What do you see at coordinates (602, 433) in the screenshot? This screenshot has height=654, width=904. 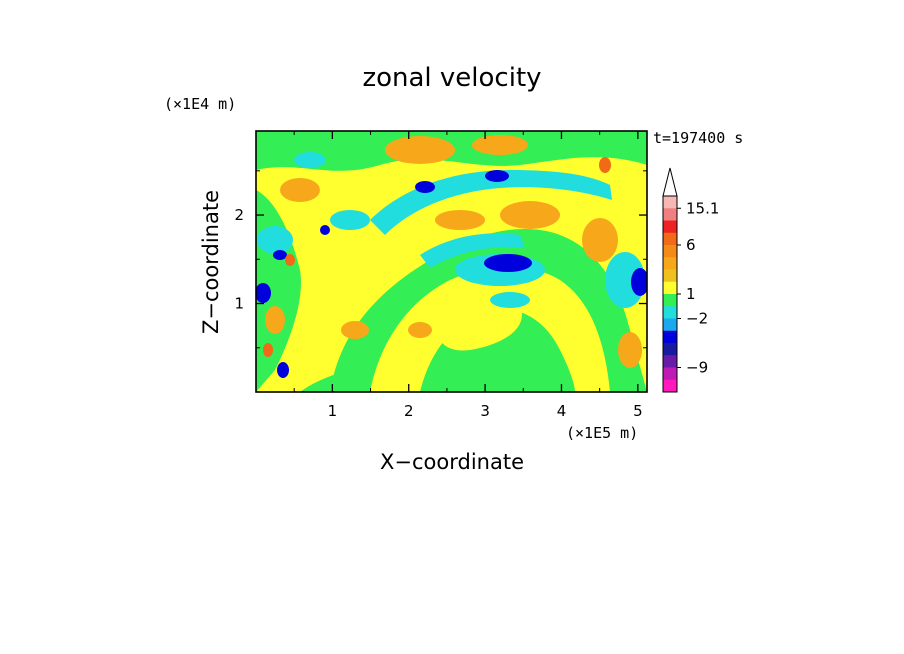 I see `x-unit-label: (×1E5 m)` at bounding box center [602, 433].